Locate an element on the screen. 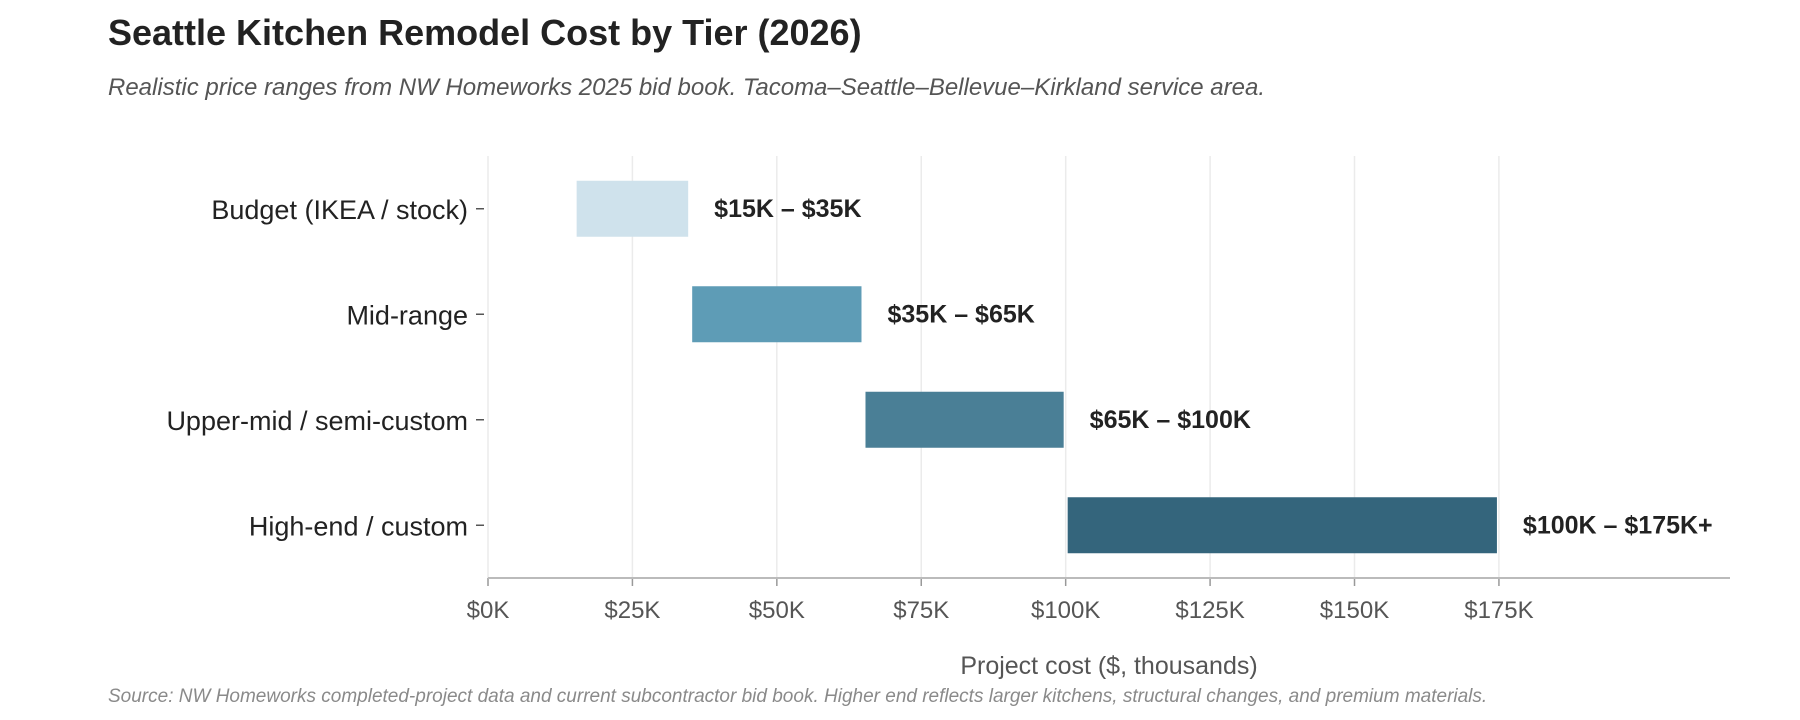 The height and width of the screenshot is (720, 1800). range-label: $100K – $175K+ is located at coordinates (1618, 525).